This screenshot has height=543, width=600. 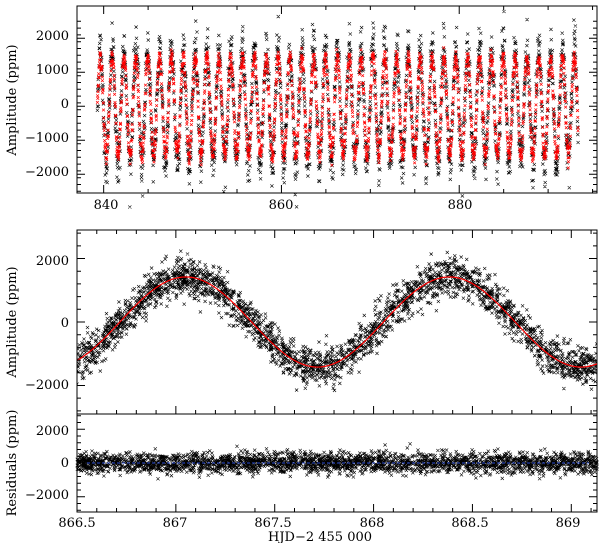 What do you see at coordinates (47, 495) in the screenshot?
I see `bottom-y-tick-label: −2000` at bounding box center [47, 495].